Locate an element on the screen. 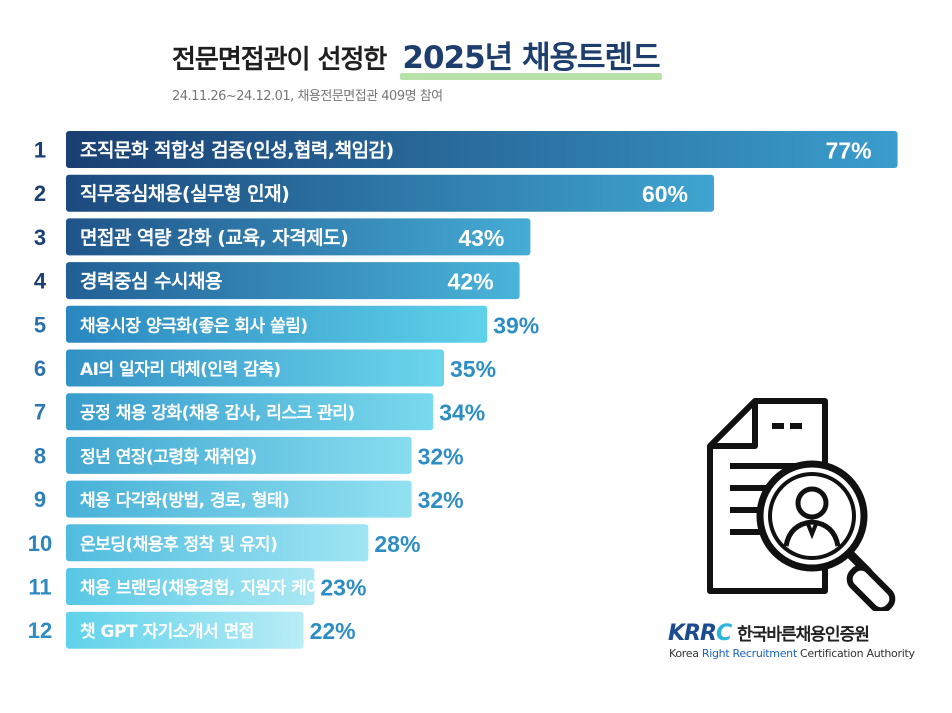  rank-label: 6 is located at coordinates (40, 368).